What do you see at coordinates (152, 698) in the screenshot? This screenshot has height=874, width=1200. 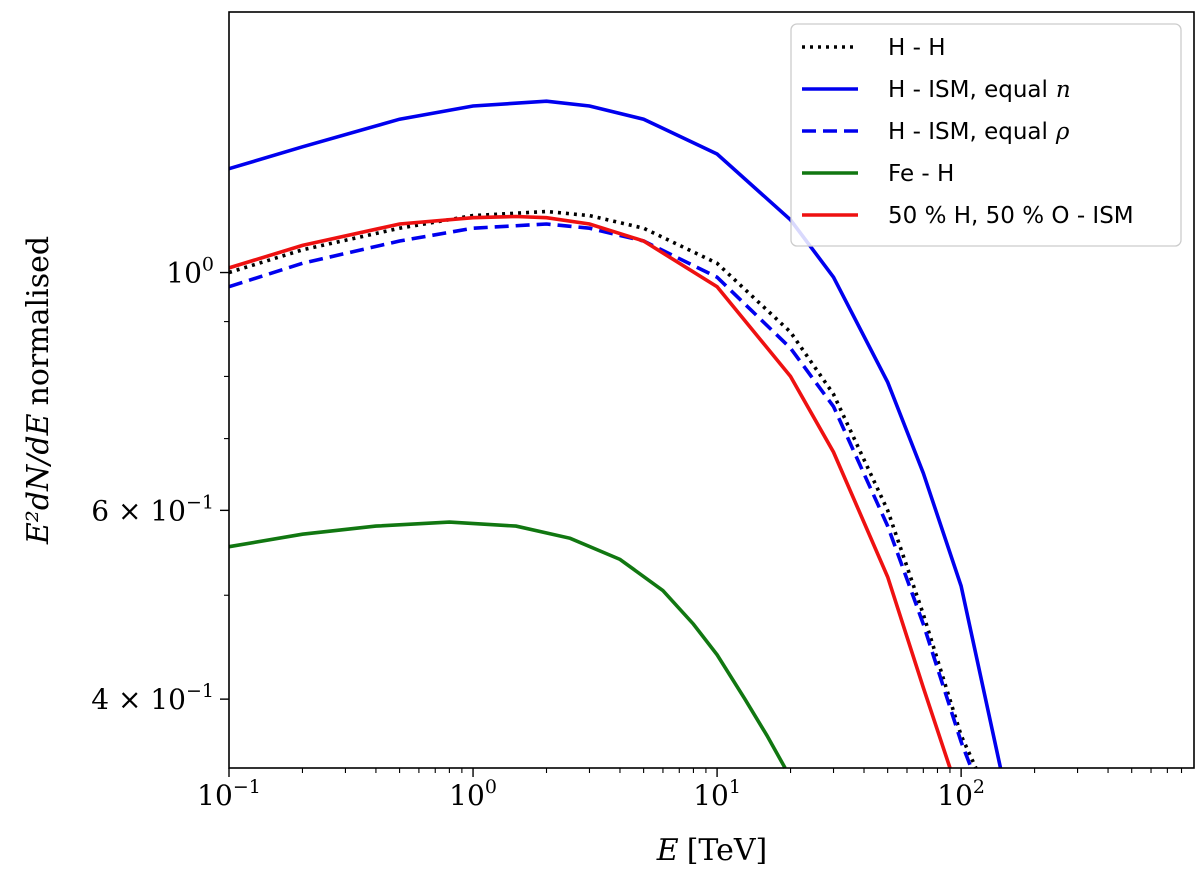 I see `y-tick-label: 4 × 10⁻¹` at bounding box center [152, 698].